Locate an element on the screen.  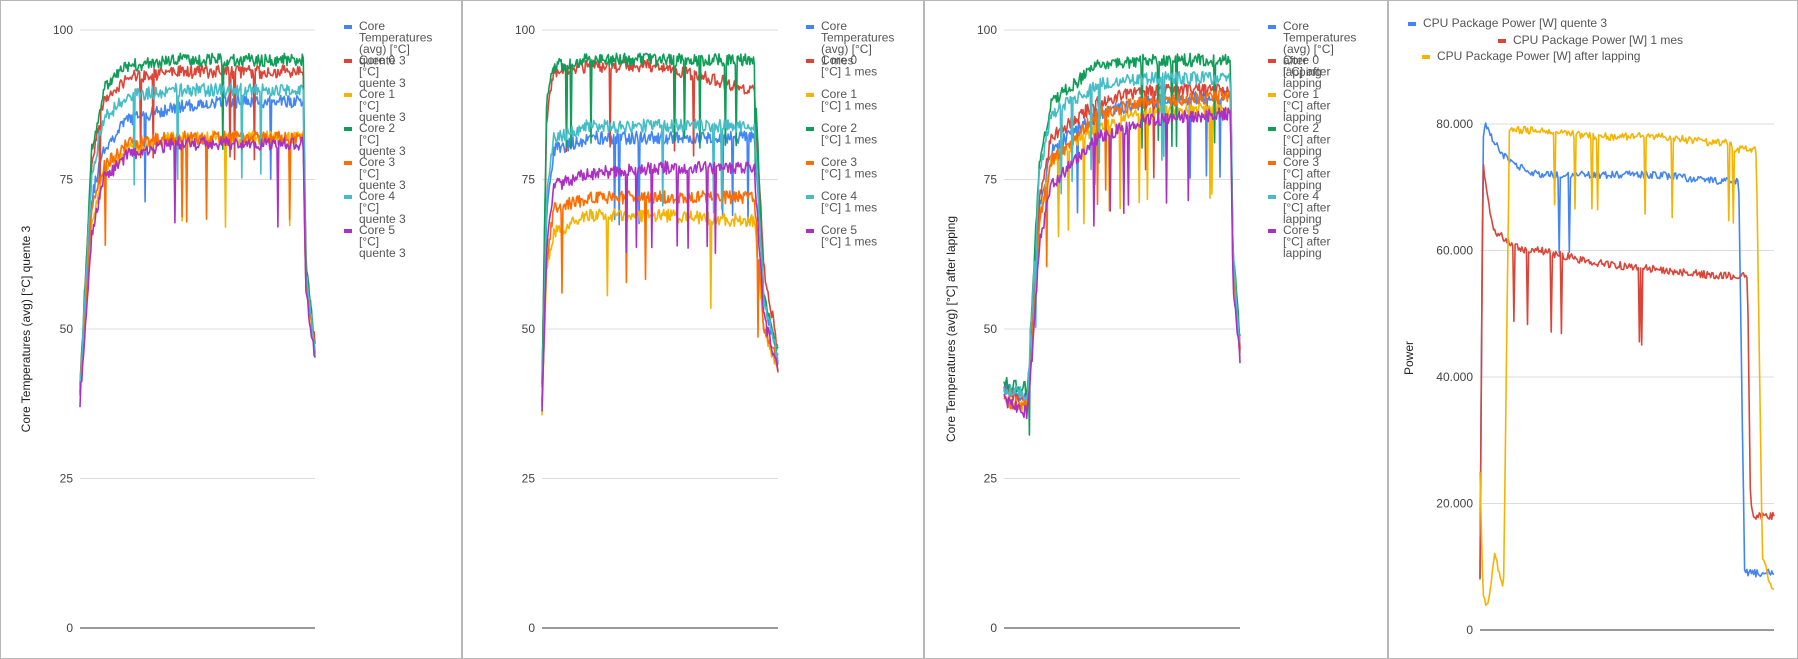
y-axis-title: Core Temperatures (avg) [°C] quente 3 is located at coordinates (26, 328).